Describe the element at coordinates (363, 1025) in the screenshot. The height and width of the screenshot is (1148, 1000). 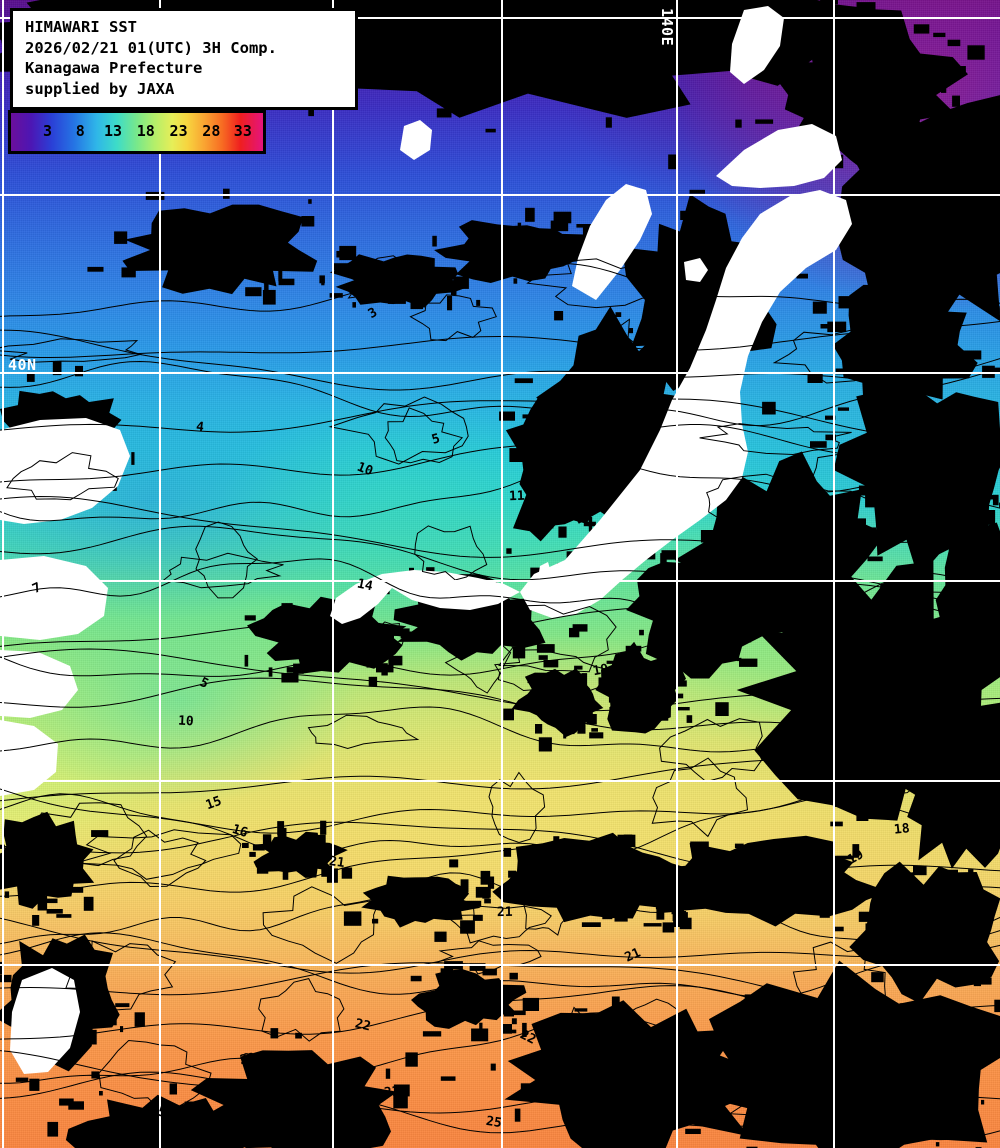
I see `contour-label: 22` at that location.